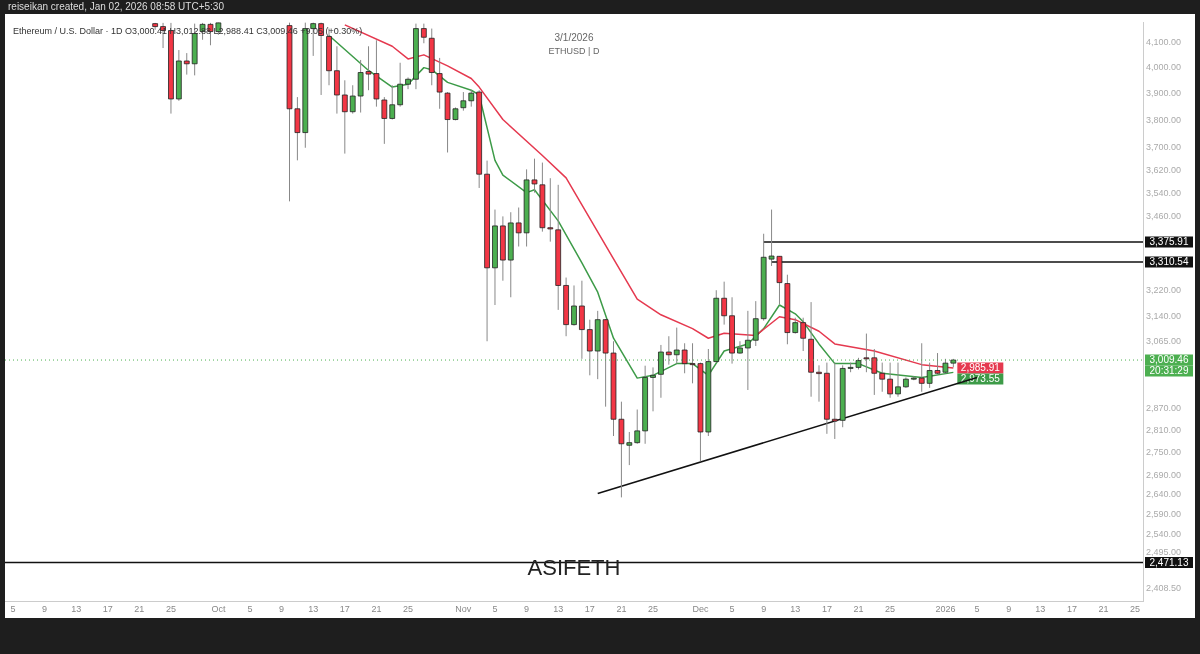  I want to click on y-tick-label: 2,750.00, so click(1164, 452).